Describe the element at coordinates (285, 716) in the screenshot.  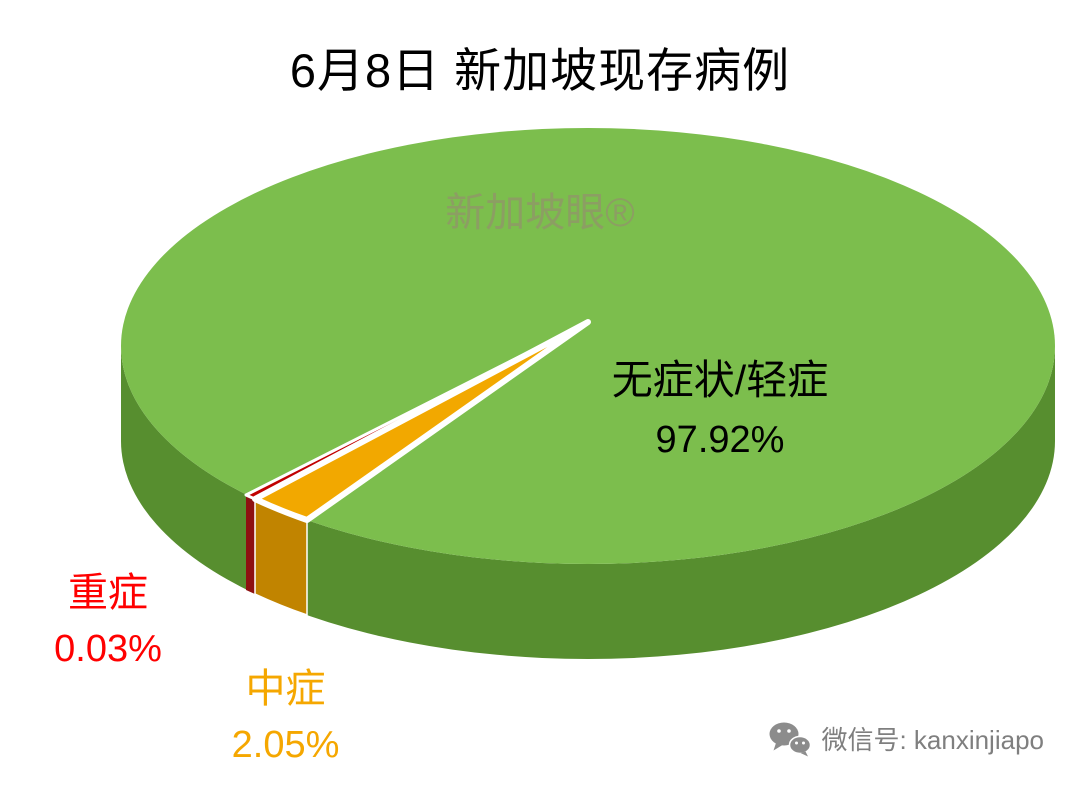
I see `label-moderate: 中症 2.05%` at that location.